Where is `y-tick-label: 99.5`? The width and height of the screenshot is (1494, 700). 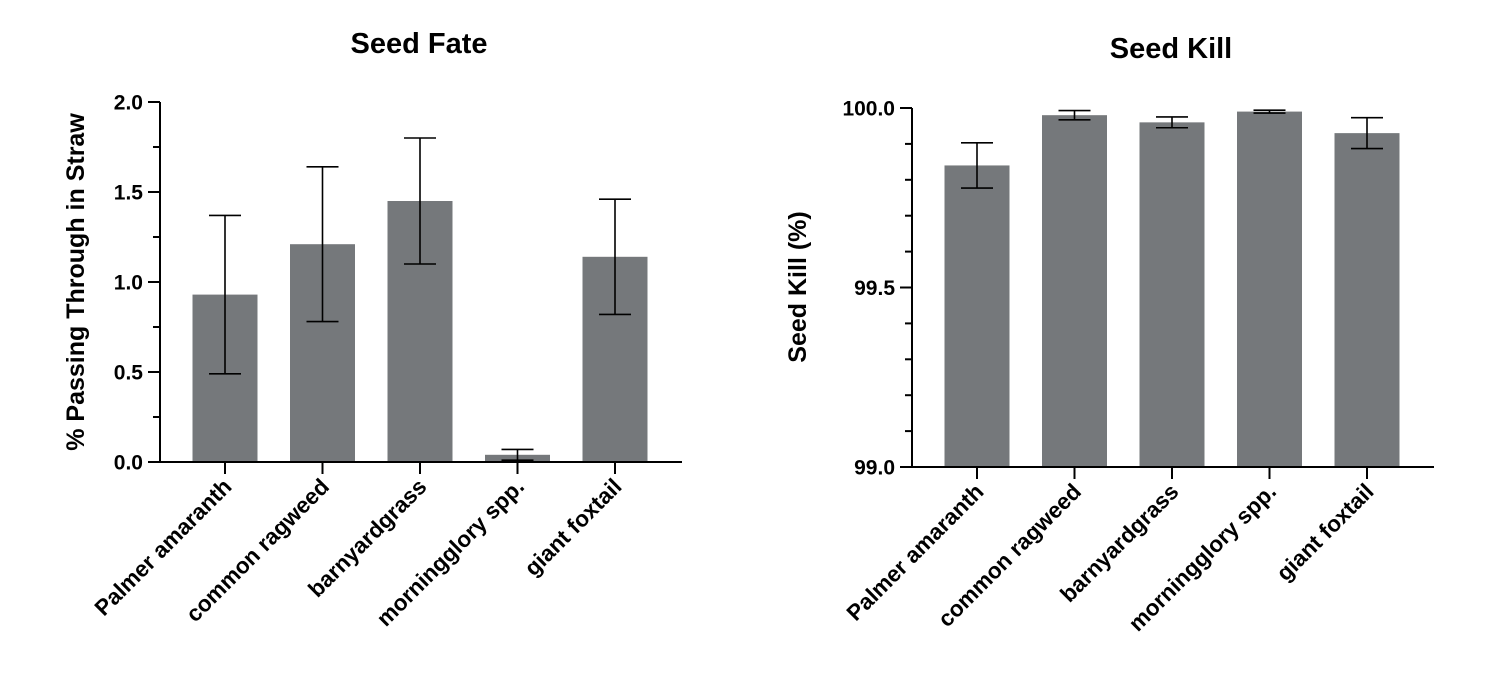 y-tick-label: 99.5 is located at coordinates (874, 288).